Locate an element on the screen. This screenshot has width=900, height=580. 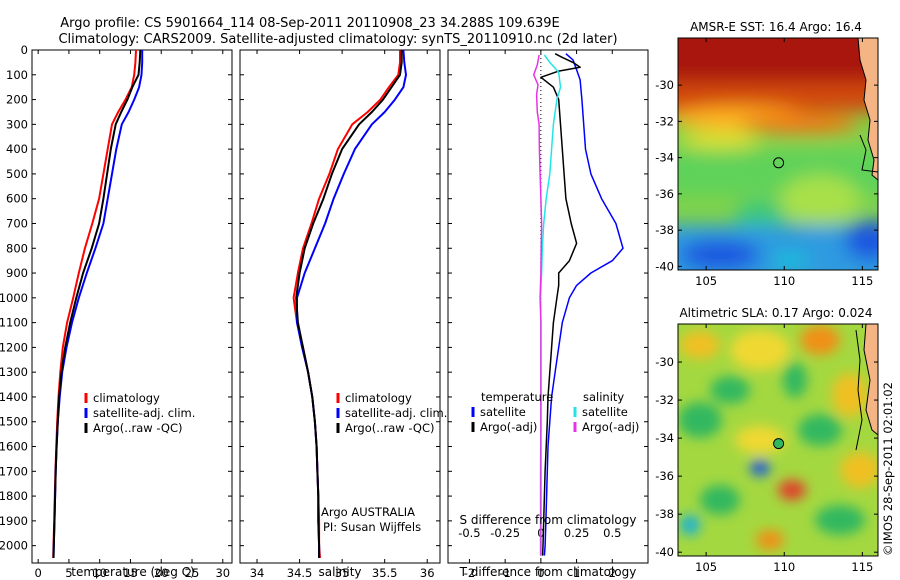
argo-program-label: Argo AUSTRALIA is located at coordinates (368, 512).